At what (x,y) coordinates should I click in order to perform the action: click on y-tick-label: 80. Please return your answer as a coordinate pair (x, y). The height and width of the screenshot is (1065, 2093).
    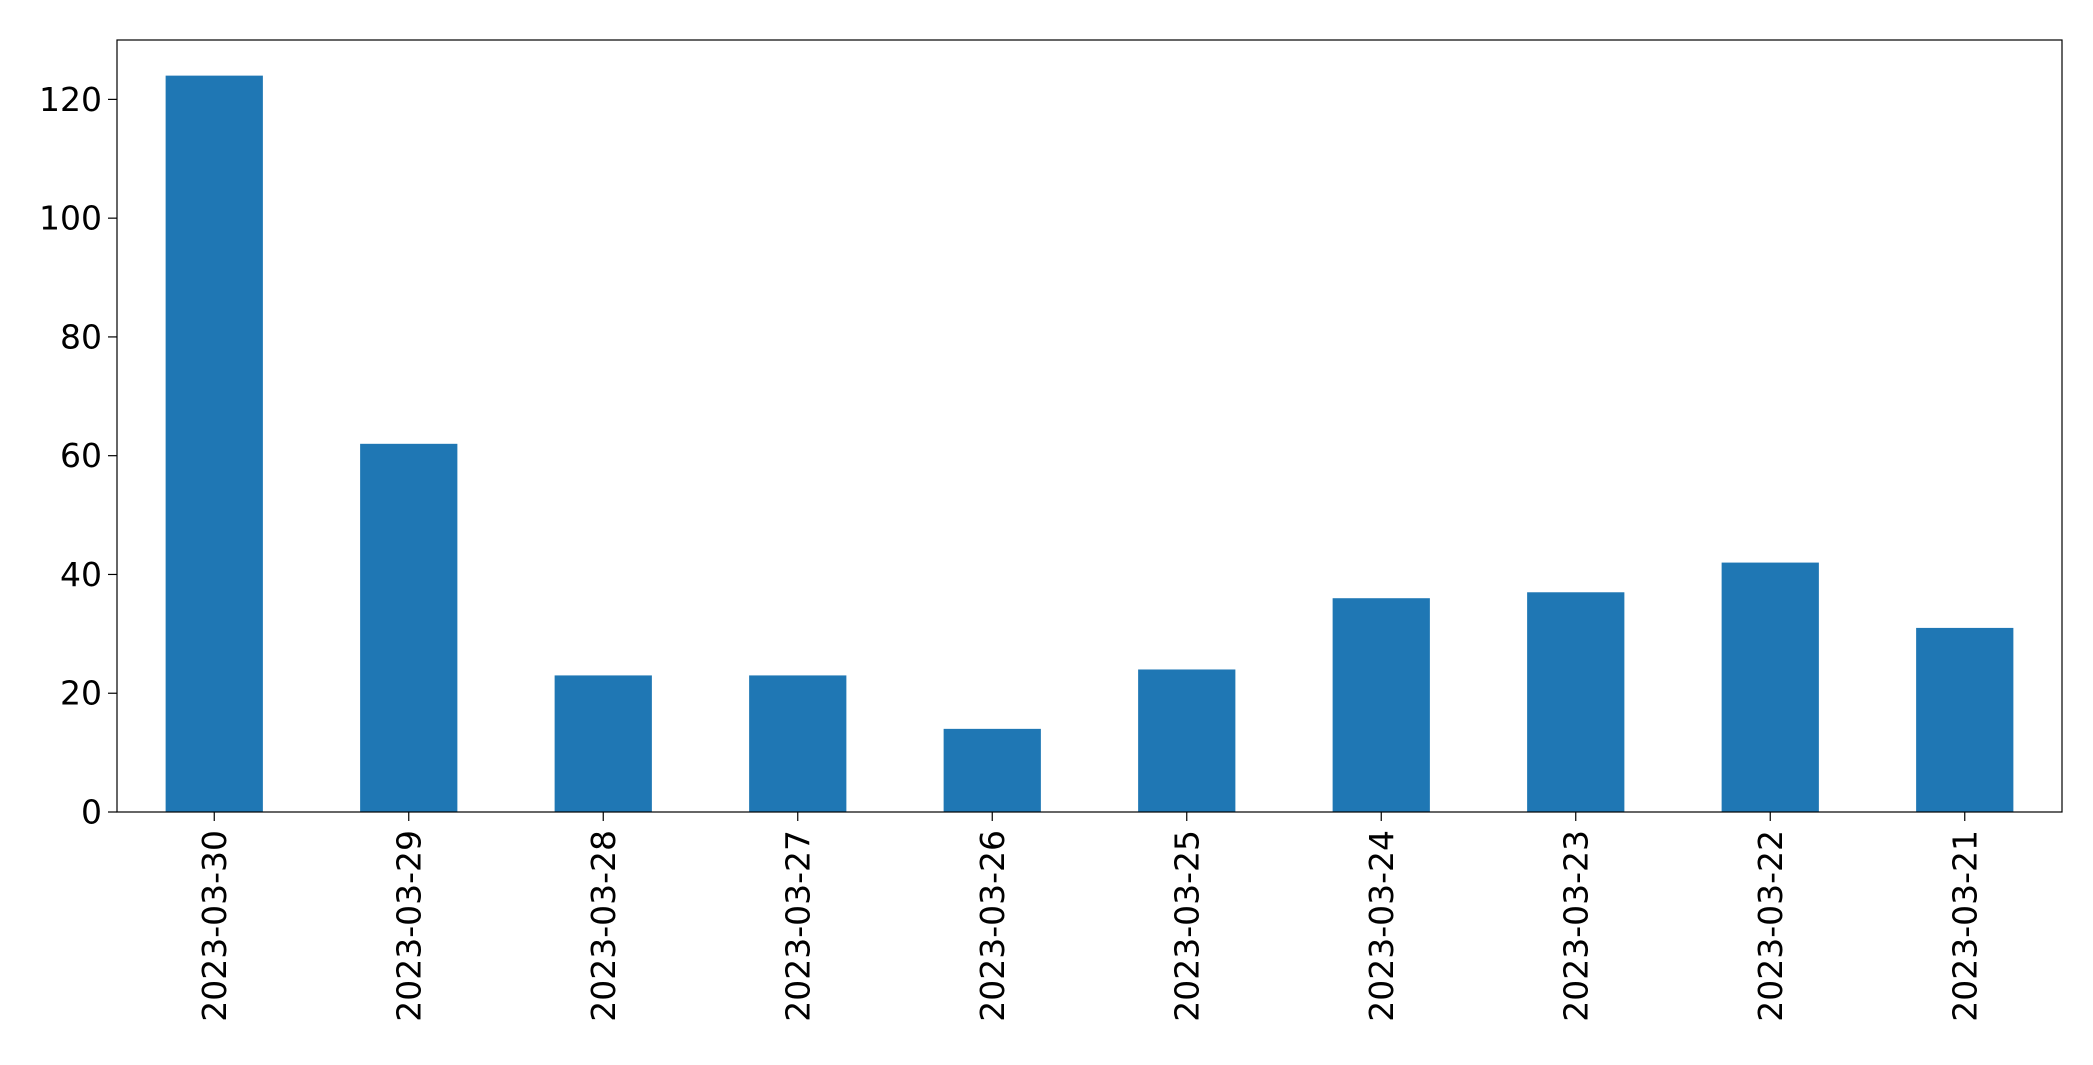
    Looking at the image, I should click on (81, 336).